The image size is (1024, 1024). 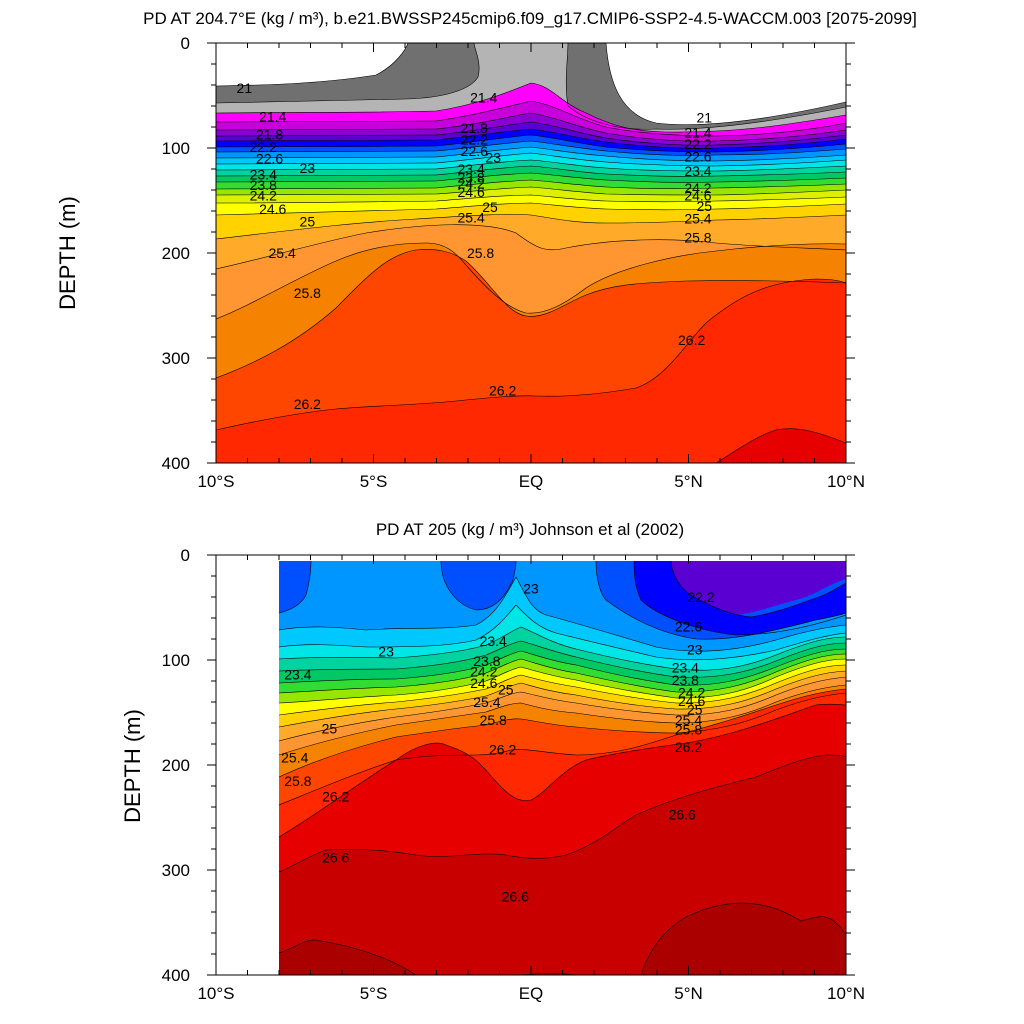 I want to click on panel-bottom-ylabel: DEPTH (m), so click(x=132, y=766).